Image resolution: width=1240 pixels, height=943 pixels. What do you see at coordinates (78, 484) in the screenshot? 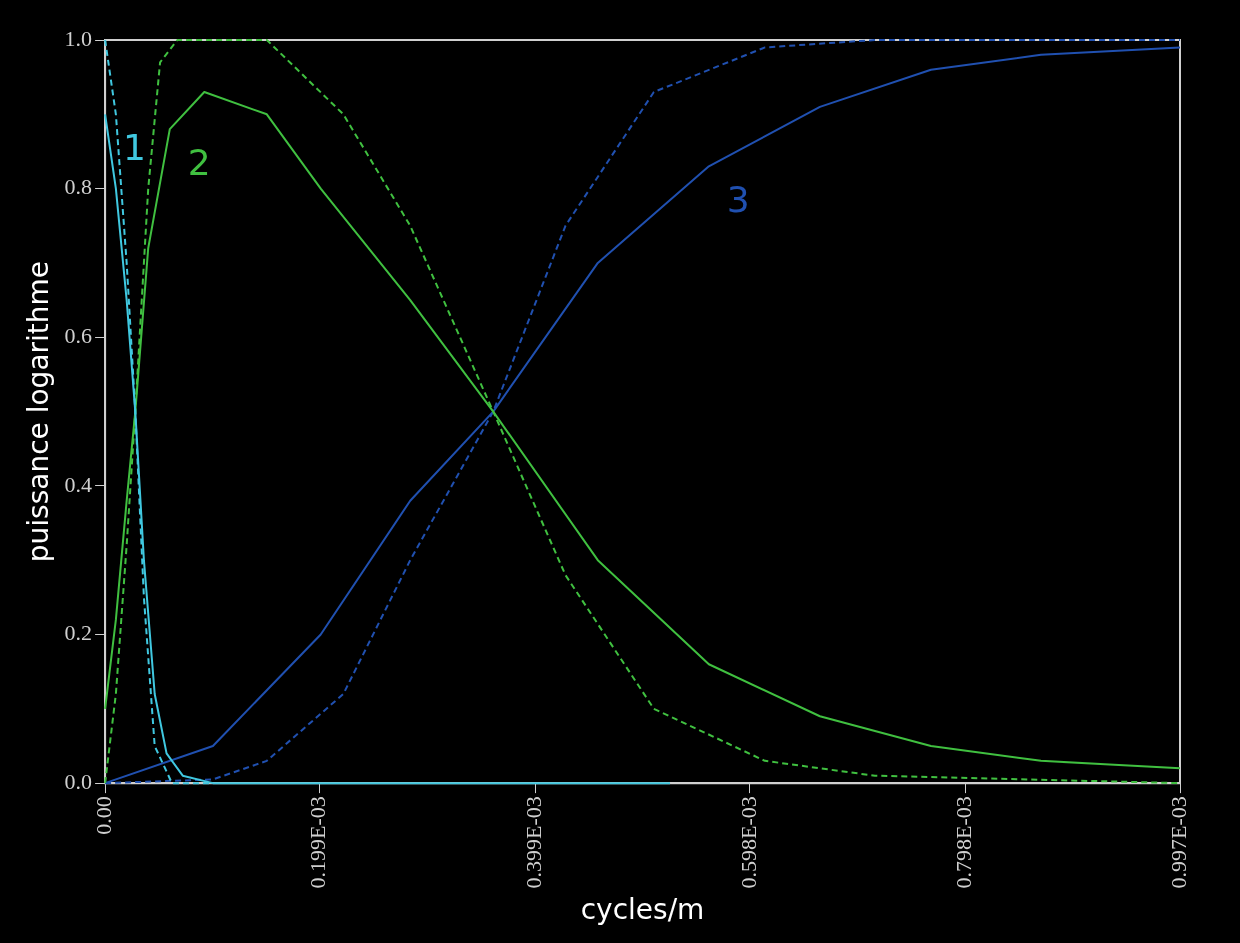
I see `y-tick-label: 0.4` at bounding box center [78, 484].